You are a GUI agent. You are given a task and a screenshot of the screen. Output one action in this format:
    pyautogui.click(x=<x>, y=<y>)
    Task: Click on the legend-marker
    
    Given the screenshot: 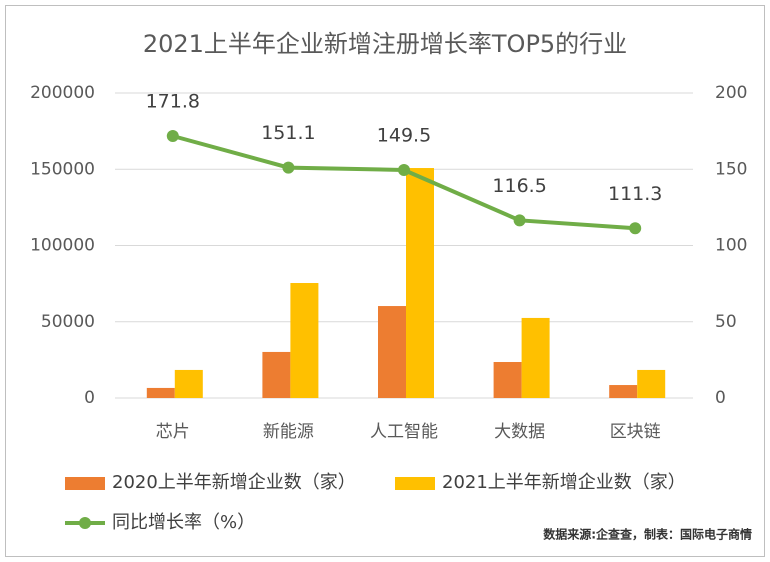 What is the action you would take?
    pyautogui.click(x=85, y=523)
    